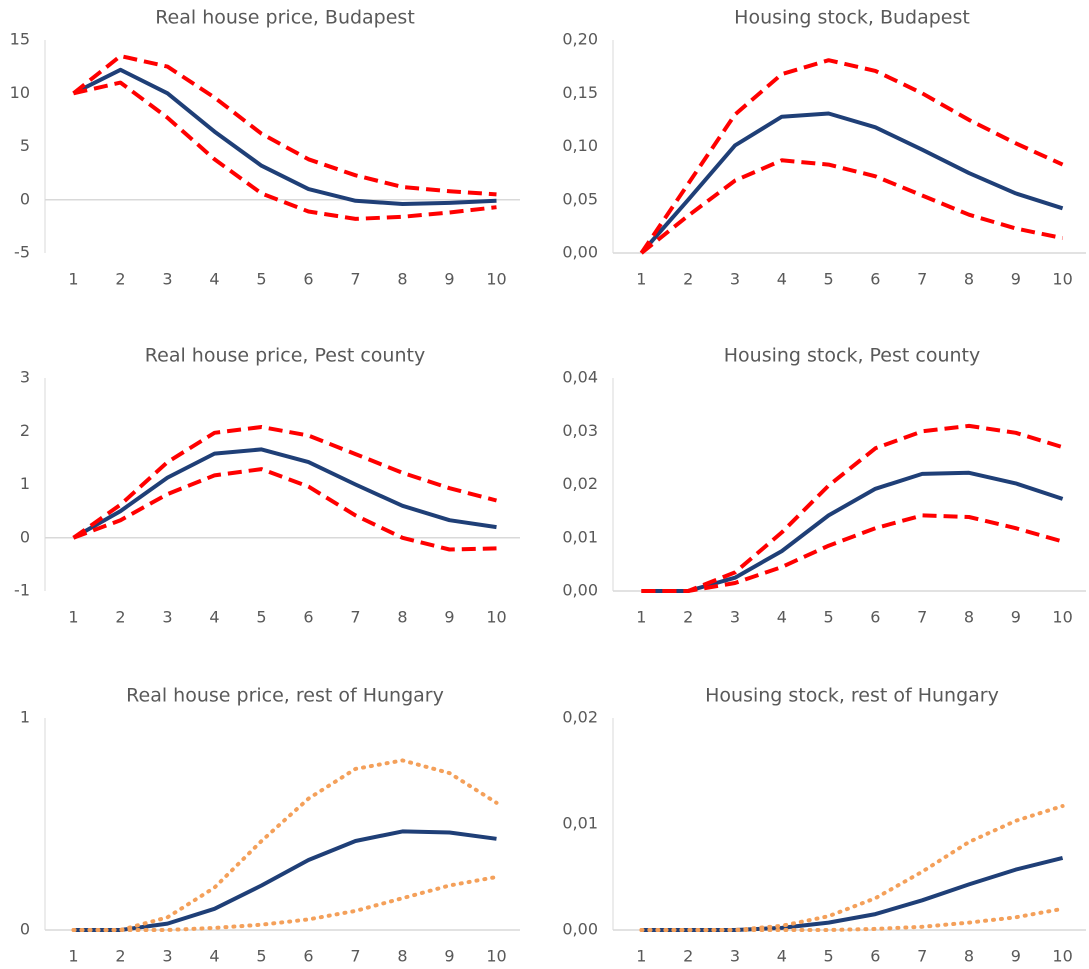  What do you see at coordinates (285, 18) in the screenshot?
I see `chart-title: Real house price, Budapest` at bounding box center [285, 18].